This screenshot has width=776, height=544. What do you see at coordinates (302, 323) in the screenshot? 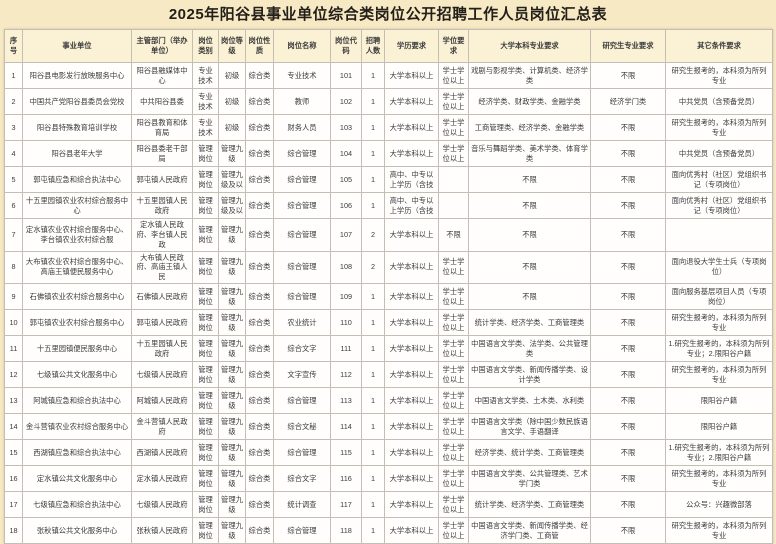
I see `table-cell: 农业统计` at bounding box center [302, 323].